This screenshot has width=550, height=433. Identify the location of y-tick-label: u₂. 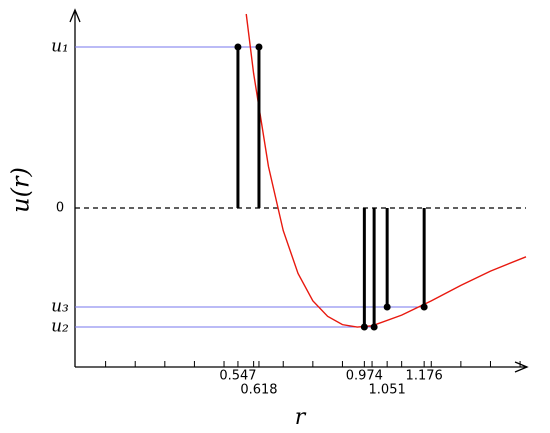
(60, 327).